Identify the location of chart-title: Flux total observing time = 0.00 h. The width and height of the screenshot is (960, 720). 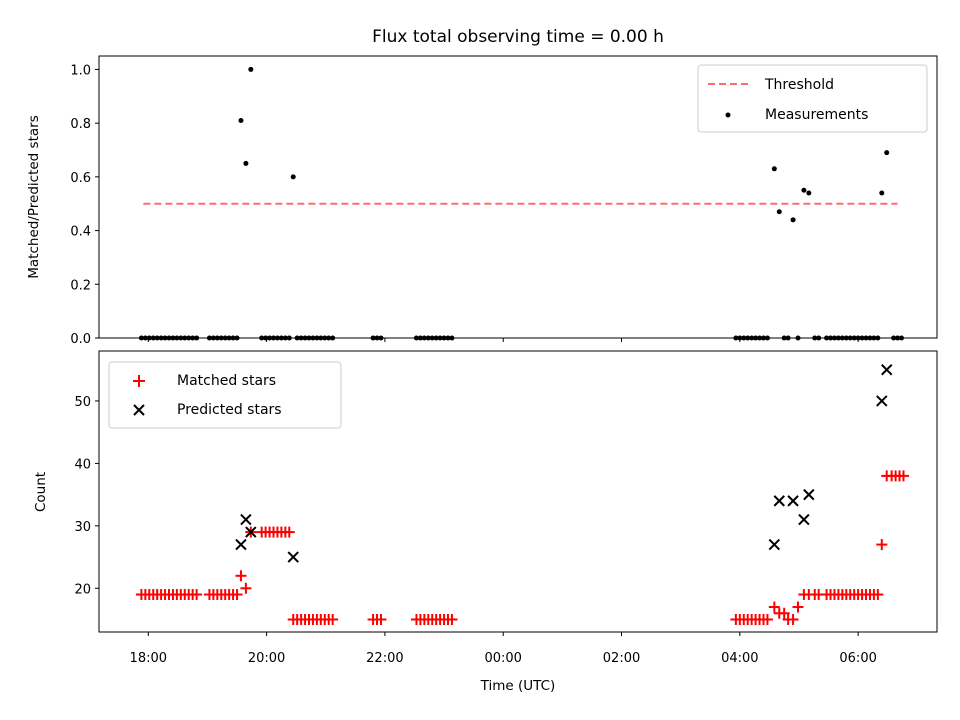
(518, 37).